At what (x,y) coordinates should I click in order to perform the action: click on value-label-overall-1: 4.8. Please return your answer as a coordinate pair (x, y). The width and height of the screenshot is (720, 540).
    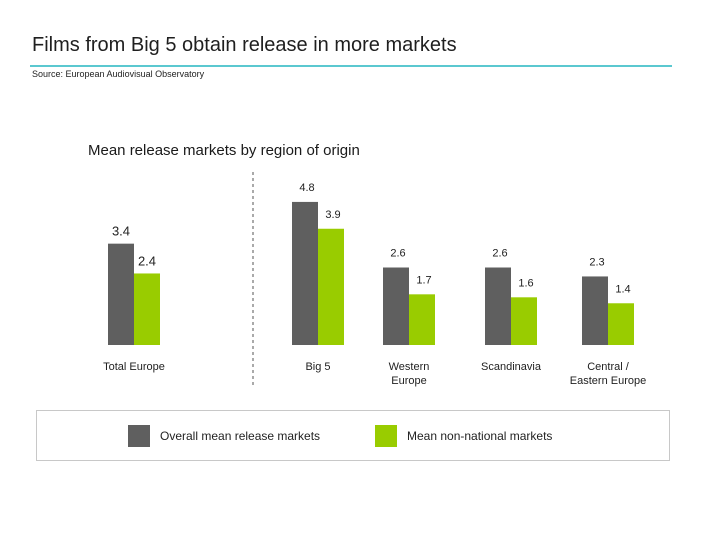
    Looking at the image, I should click on (306, 188).